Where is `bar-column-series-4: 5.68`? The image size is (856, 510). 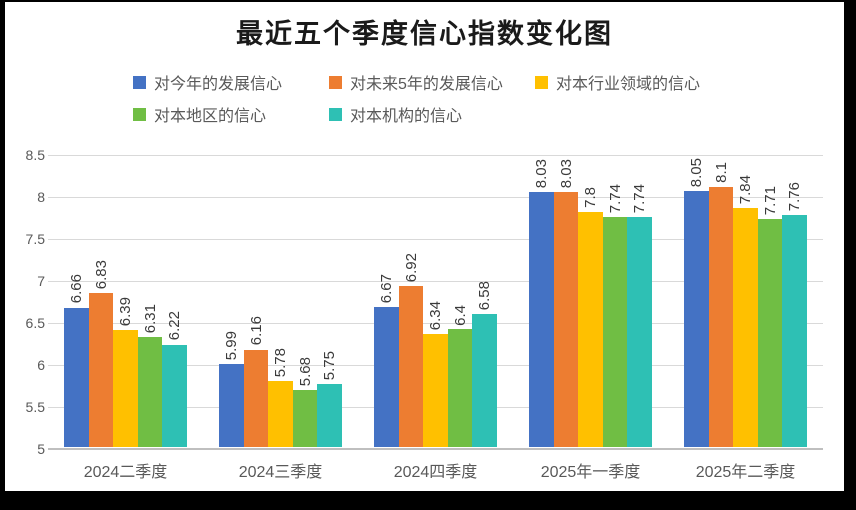
bar-column-series-4: 5.68 is located at coordinates (305, 401).